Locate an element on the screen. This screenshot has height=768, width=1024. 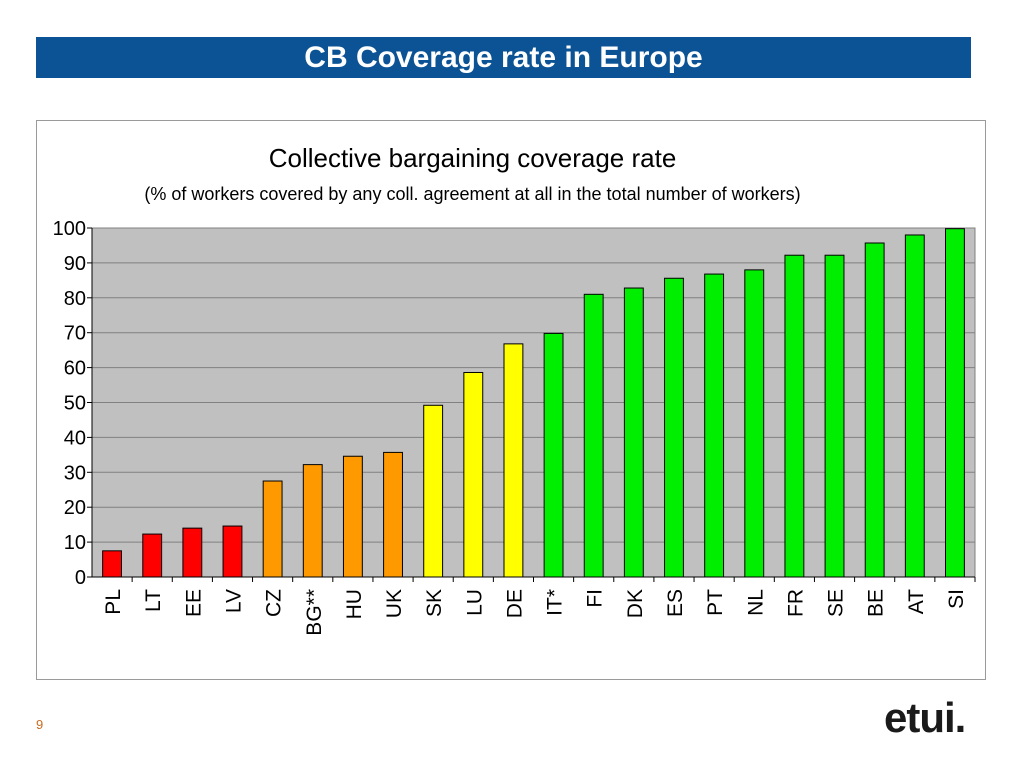
bar-UK is located at coordinates (393, 514).